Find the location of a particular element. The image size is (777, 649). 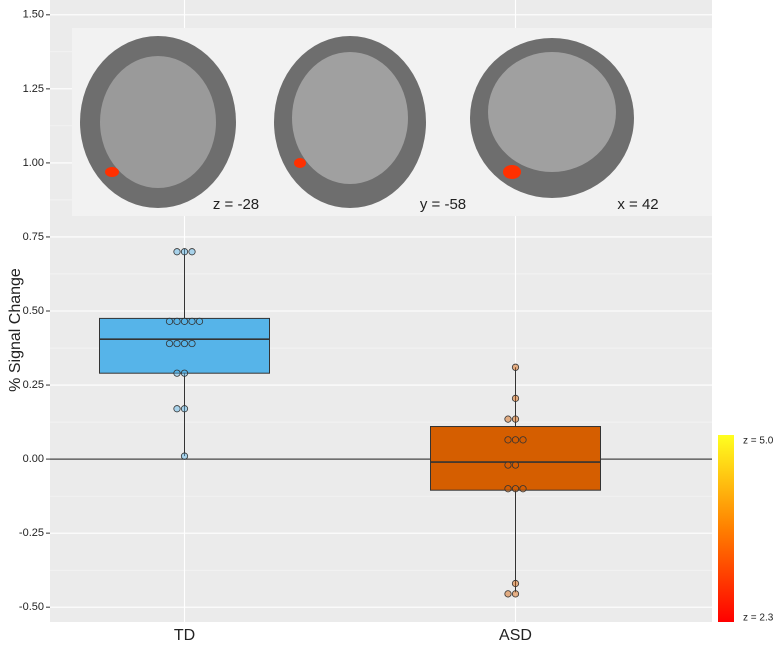

brain-axial-inner is located at coordinates (158, 122).